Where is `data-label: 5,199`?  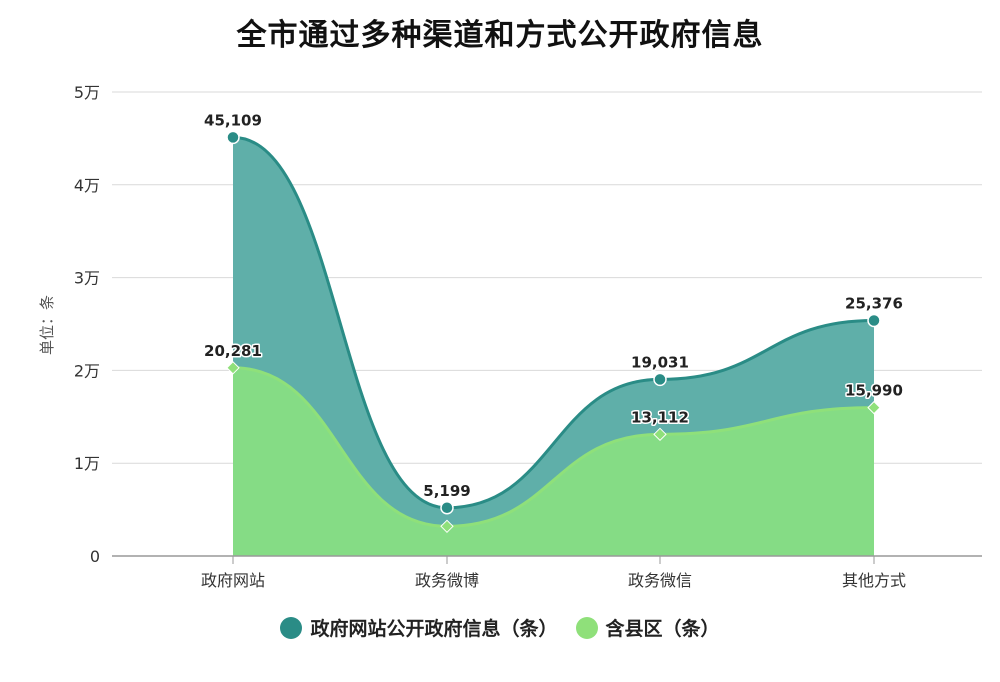 data-label: 5,199 is located at coordinates (446, 491).